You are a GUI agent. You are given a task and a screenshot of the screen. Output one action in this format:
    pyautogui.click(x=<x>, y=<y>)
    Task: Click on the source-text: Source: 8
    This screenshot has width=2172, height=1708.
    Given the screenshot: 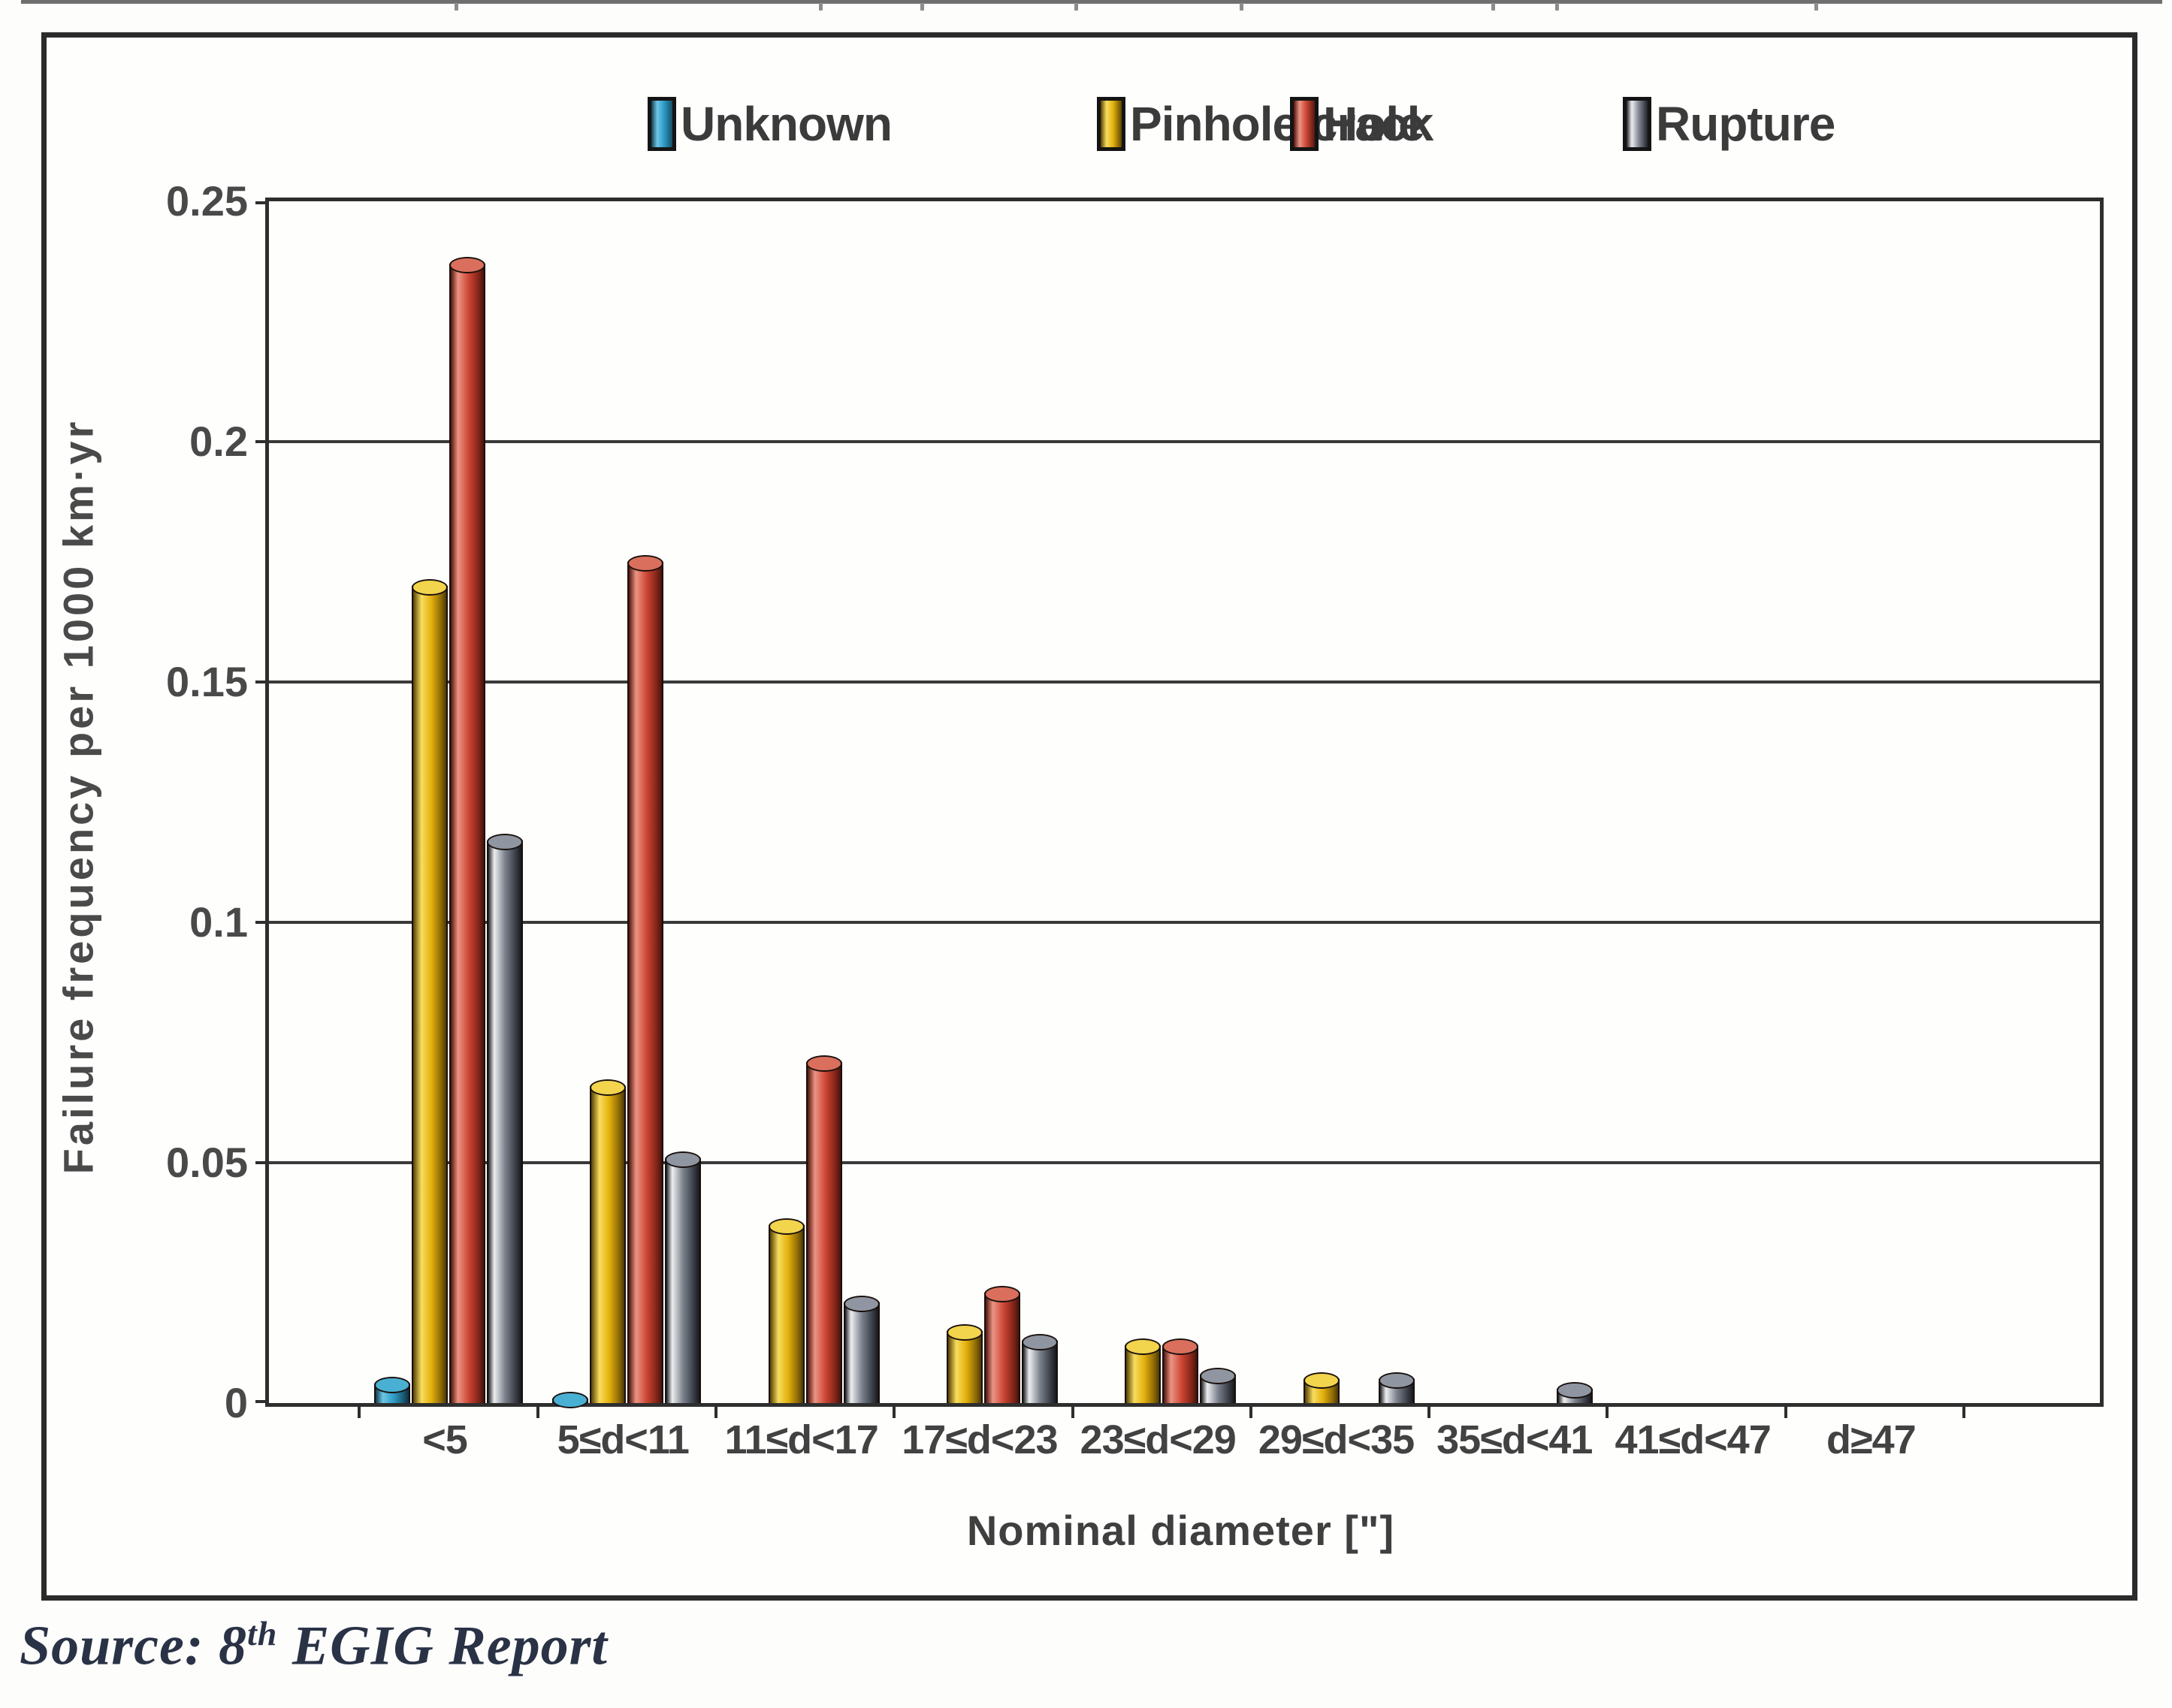 What is the action you would take?
    pyautogui.click(x=134, y=1646)
    